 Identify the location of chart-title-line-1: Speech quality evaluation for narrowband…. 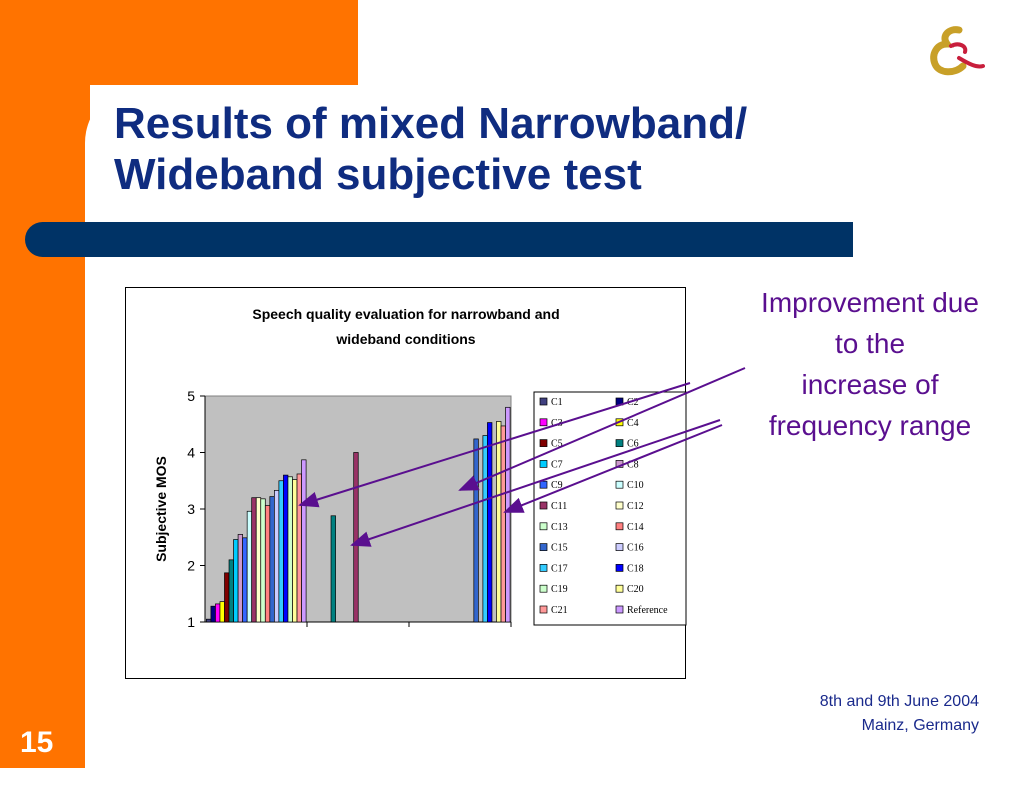
(405, 314).